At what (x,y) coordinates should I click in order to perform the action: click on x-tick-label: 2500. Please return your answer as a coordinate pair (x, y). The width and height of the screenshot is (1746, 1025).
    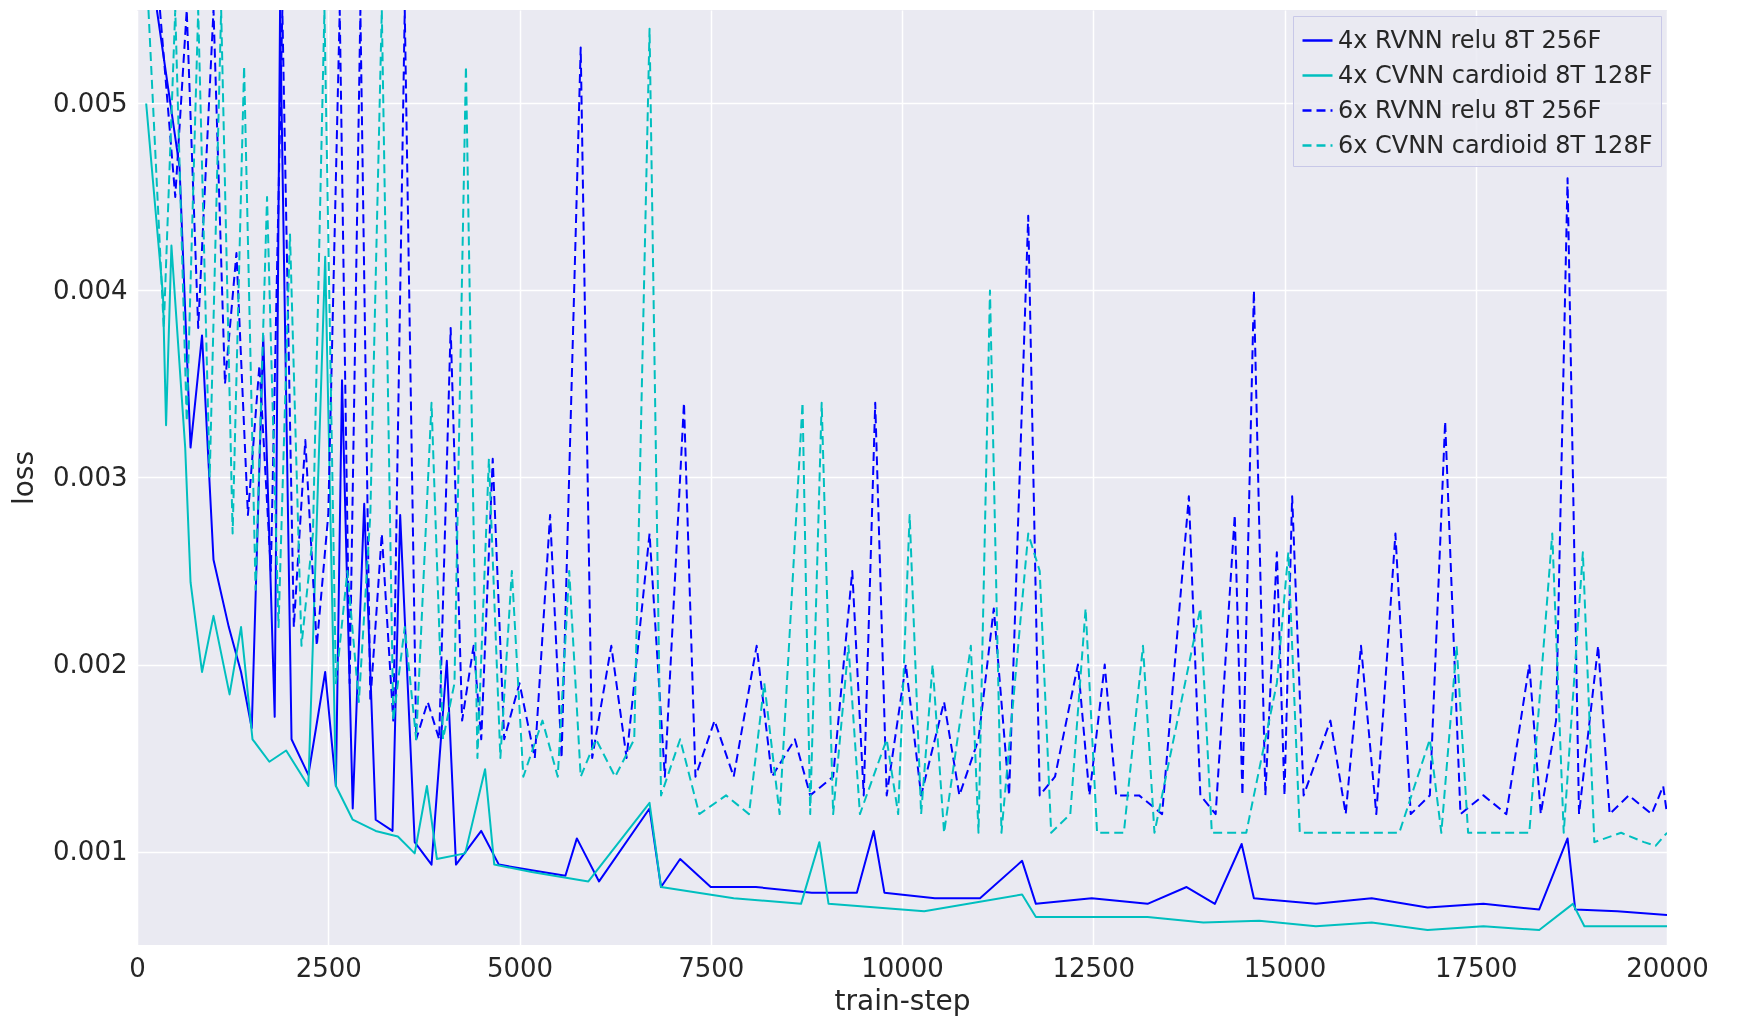
    Looking at the image, I should click on (328, 967).